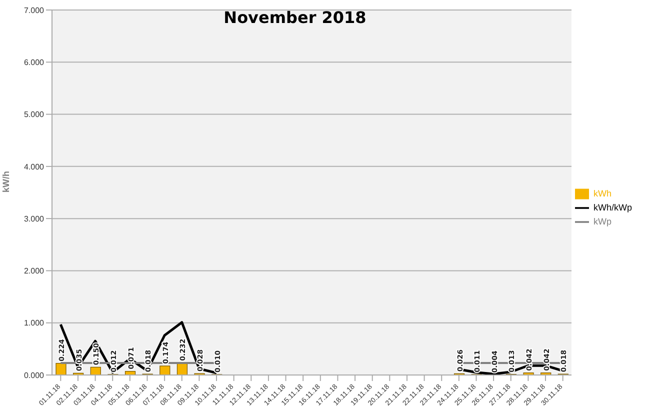  I want to click on y-axis-title: kW/h, so click(6, 181).